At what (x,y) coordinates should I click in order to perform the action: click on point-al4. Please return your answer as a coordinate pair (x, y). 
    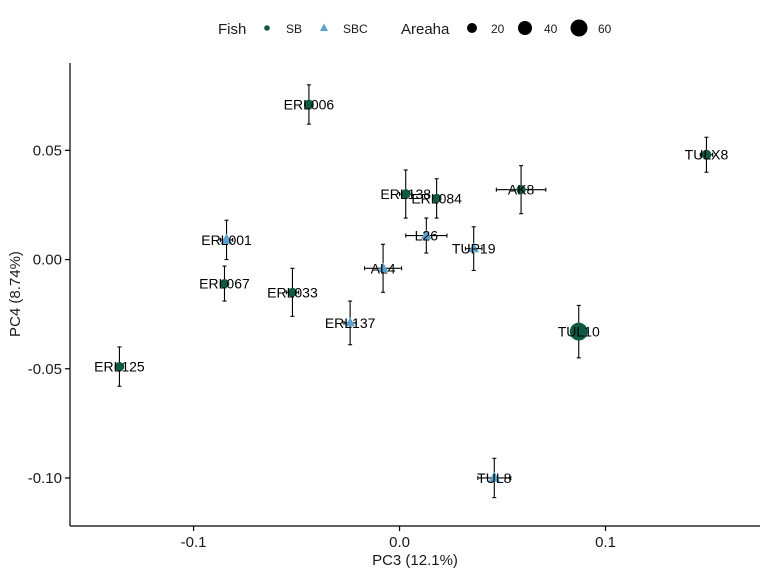
    Looking at the image, I should click on (383, 267).